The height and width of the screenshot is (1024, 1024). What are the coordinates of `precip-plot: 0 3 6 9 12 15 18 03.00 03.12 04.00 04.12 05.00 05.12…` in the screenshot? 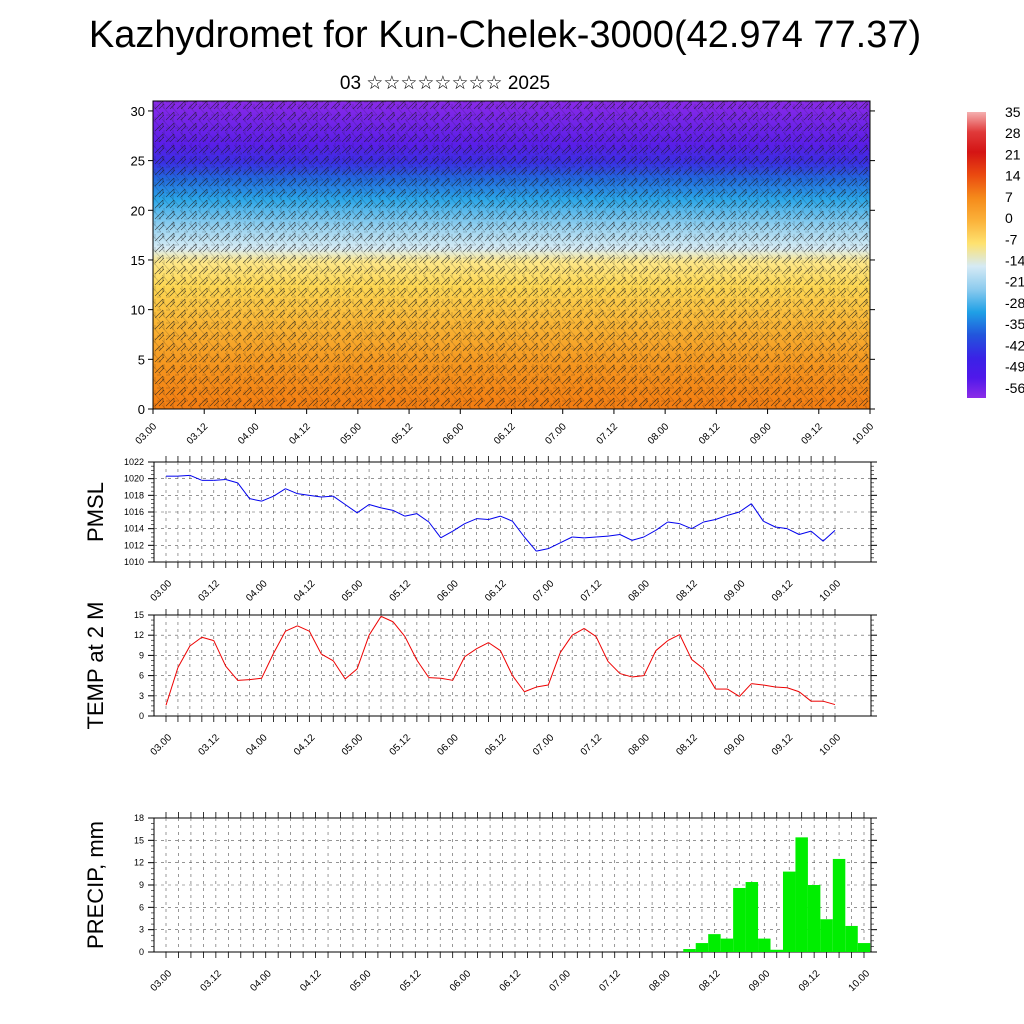 It's located at (480, 903).